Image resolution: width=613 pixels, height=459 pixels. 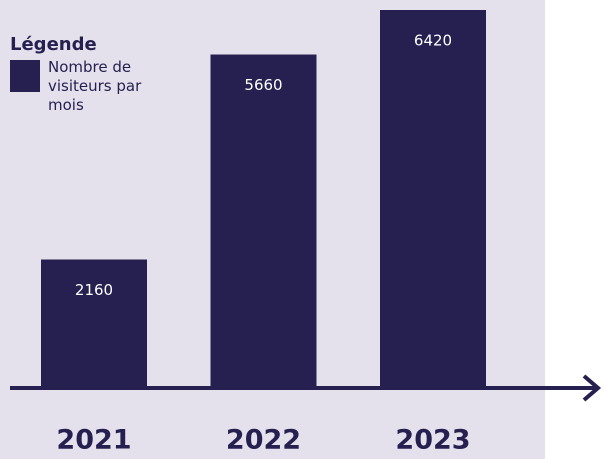 What do you see at coordinates (93, 440) in the screenshot?
I see `x-tick-label: 2021` at bounding box center [93, 440].